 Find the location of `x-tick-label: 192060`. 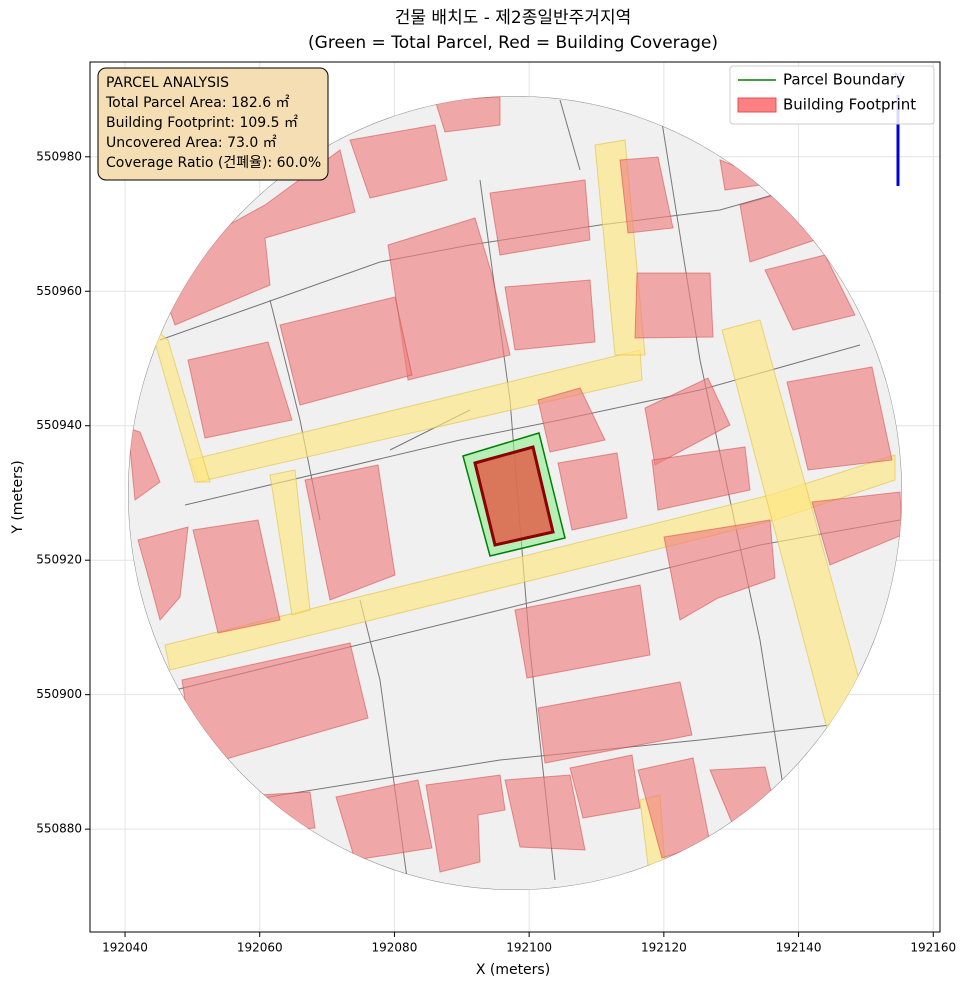

x-tick-label: 192060 is located at coordinates (260, 948).